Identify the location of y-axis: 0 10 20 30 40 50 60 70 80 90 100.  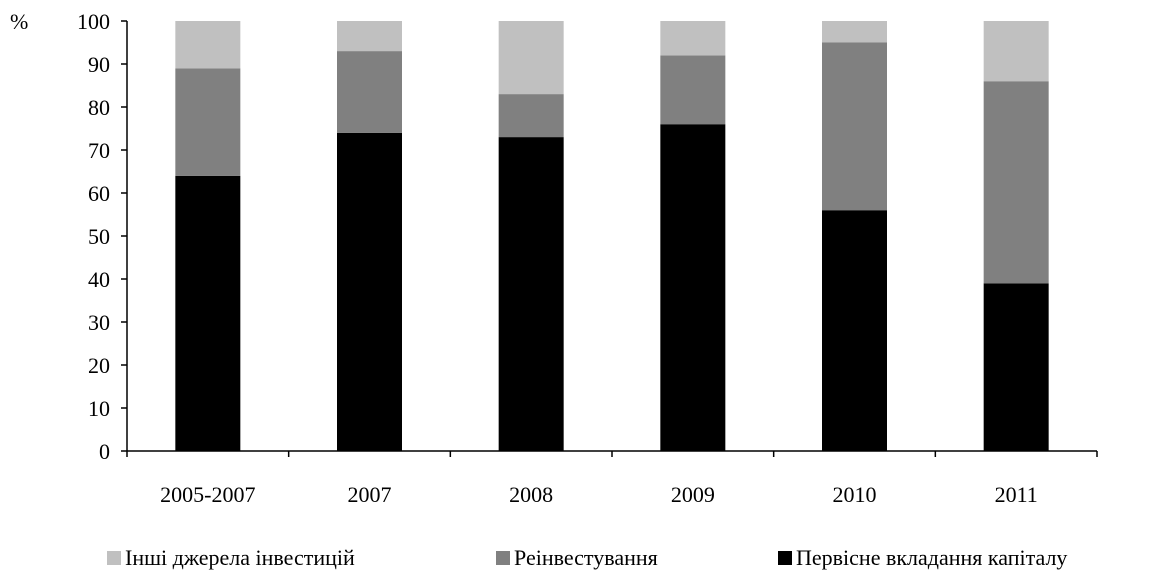
(102, 236).